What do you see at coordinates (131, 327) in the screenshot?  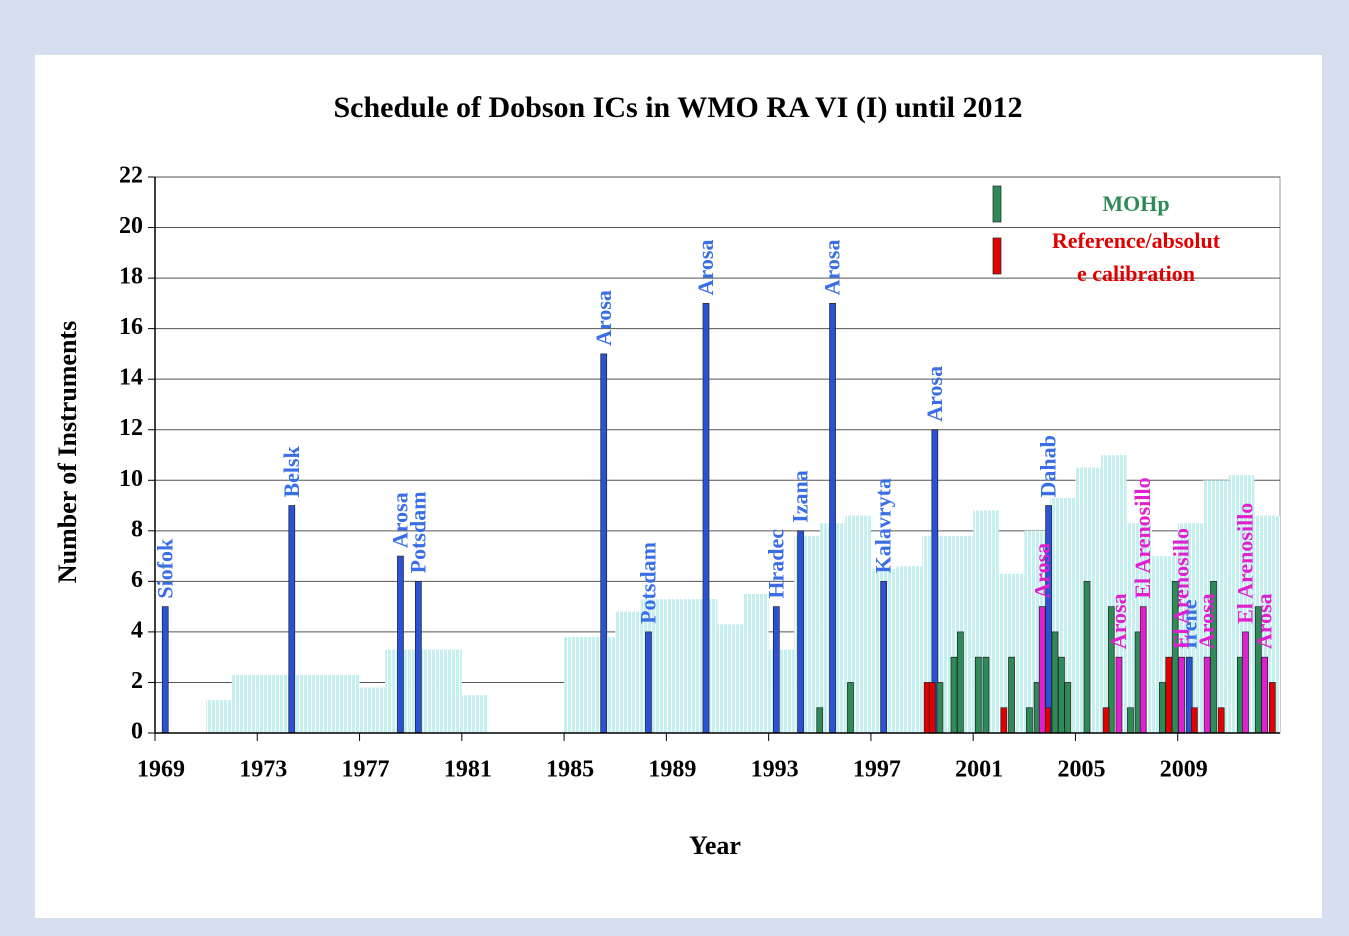 I see `y-tick-label: 16` at bounding box center [131, 327].